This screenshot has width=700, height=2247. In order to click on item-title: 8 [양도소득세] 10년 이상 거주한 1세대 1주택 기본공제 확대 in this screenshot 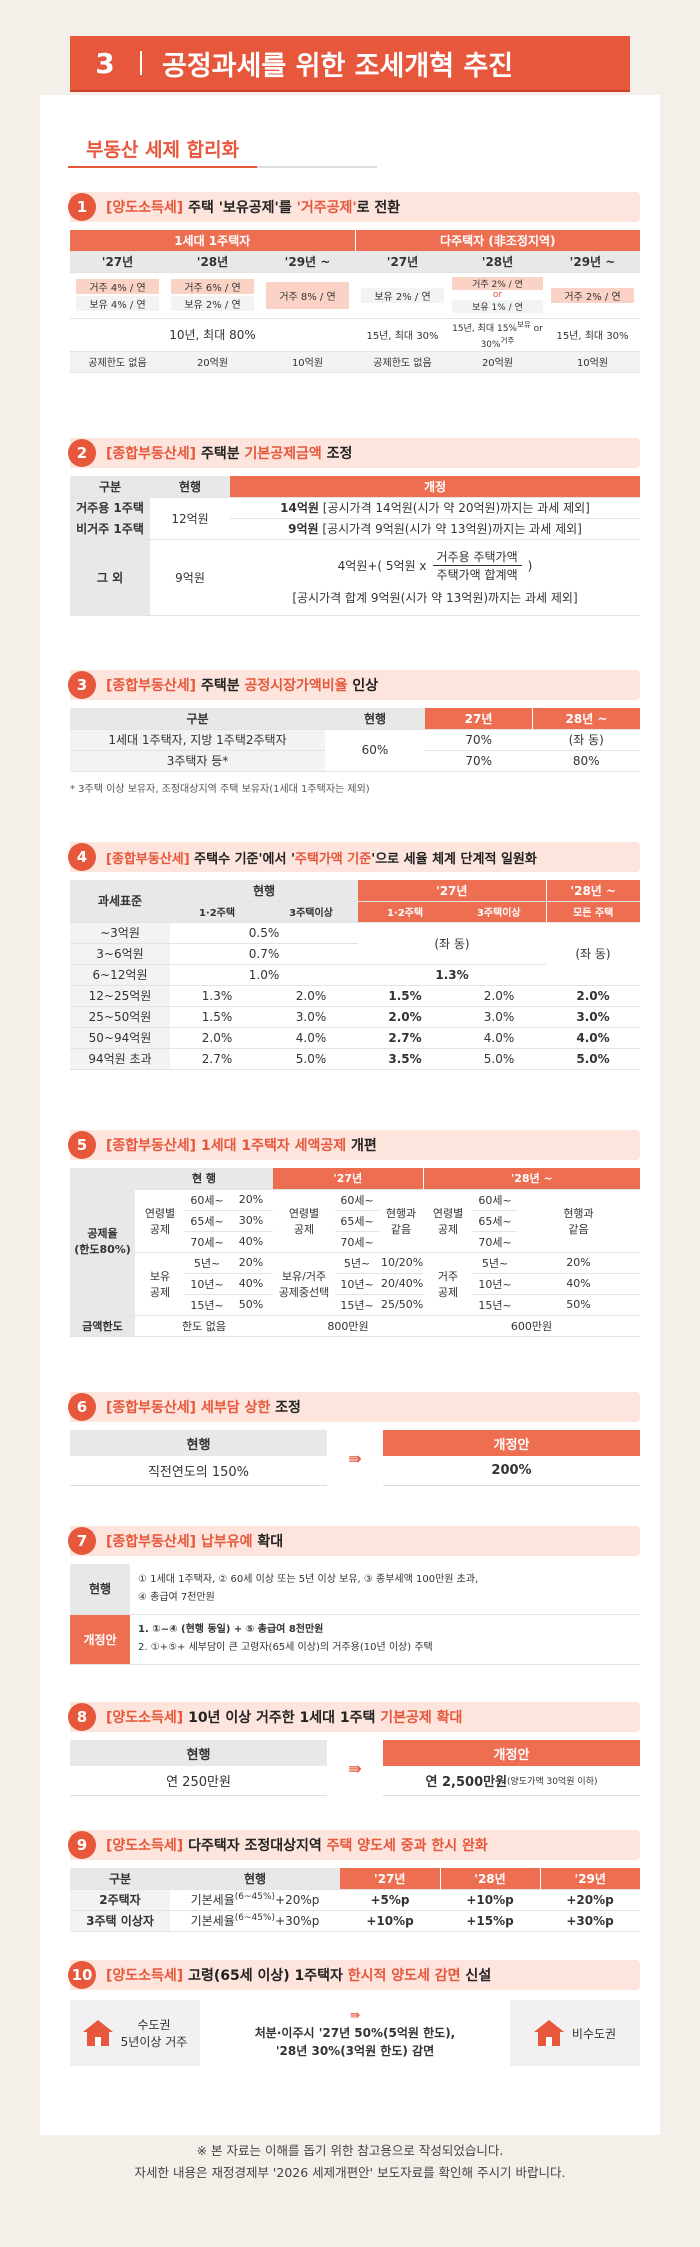, I will do `click(354, 1717)`.